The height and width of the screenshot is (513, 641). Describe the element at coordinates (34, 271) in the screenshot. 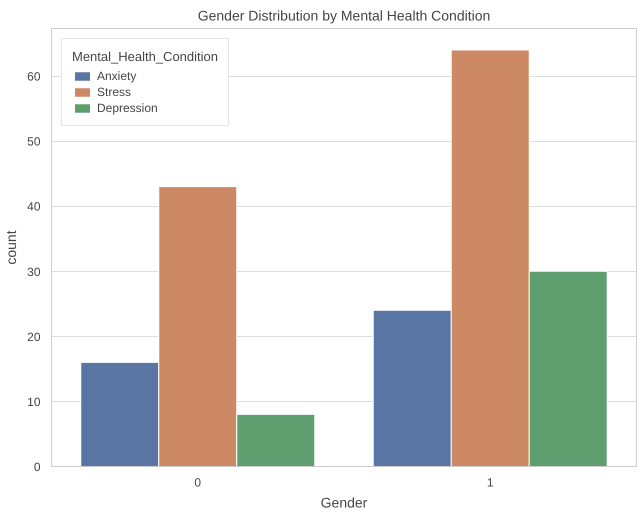

I see `y-tick-label: 30` at that location.